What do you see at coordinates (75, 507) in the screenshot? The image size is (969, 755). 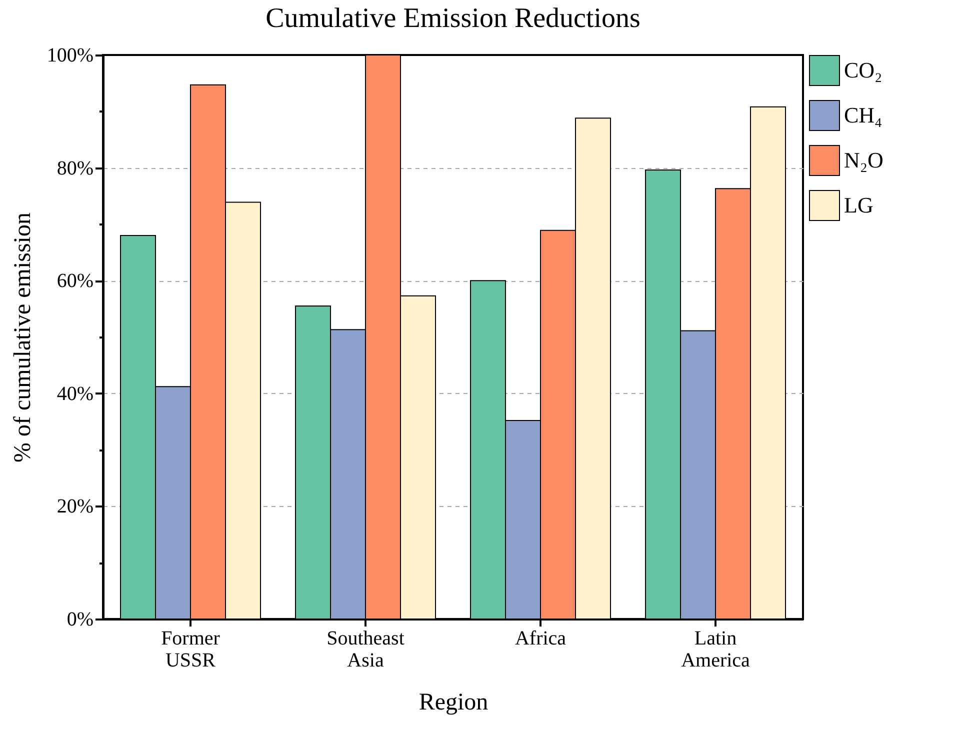 I see `y-tick-label: 20%` at bounding box center [75, 507].